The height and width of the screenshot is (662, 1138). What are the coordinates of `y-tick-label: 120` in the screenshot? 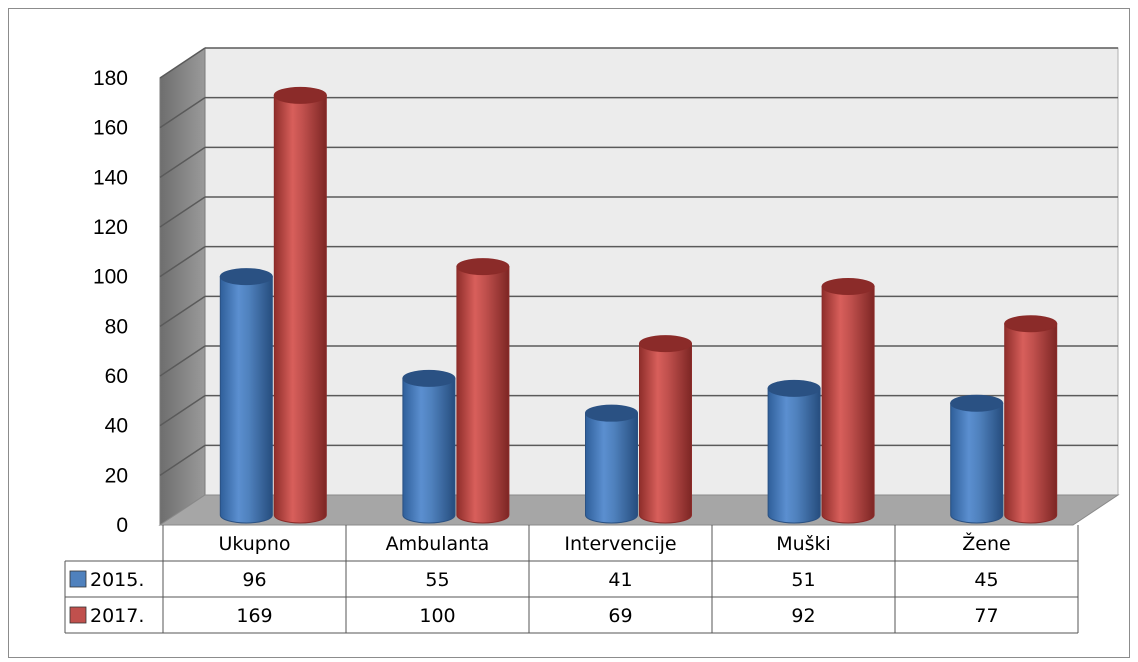 It's located at (110, 227).